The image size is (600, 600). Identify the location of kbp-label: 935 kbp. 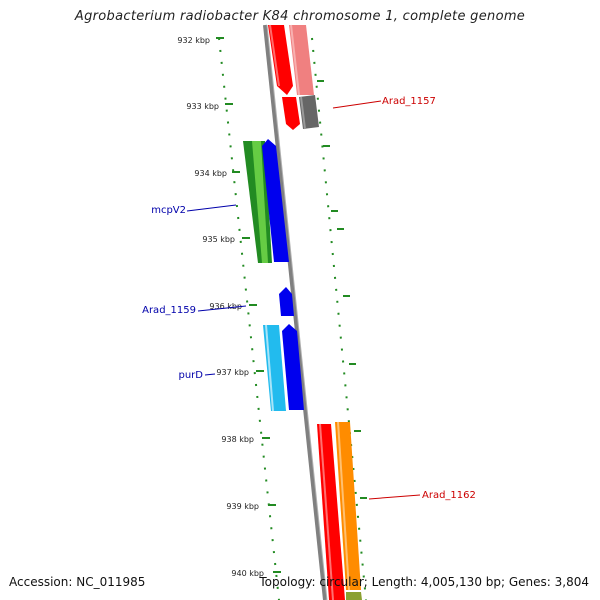
(218, 239).